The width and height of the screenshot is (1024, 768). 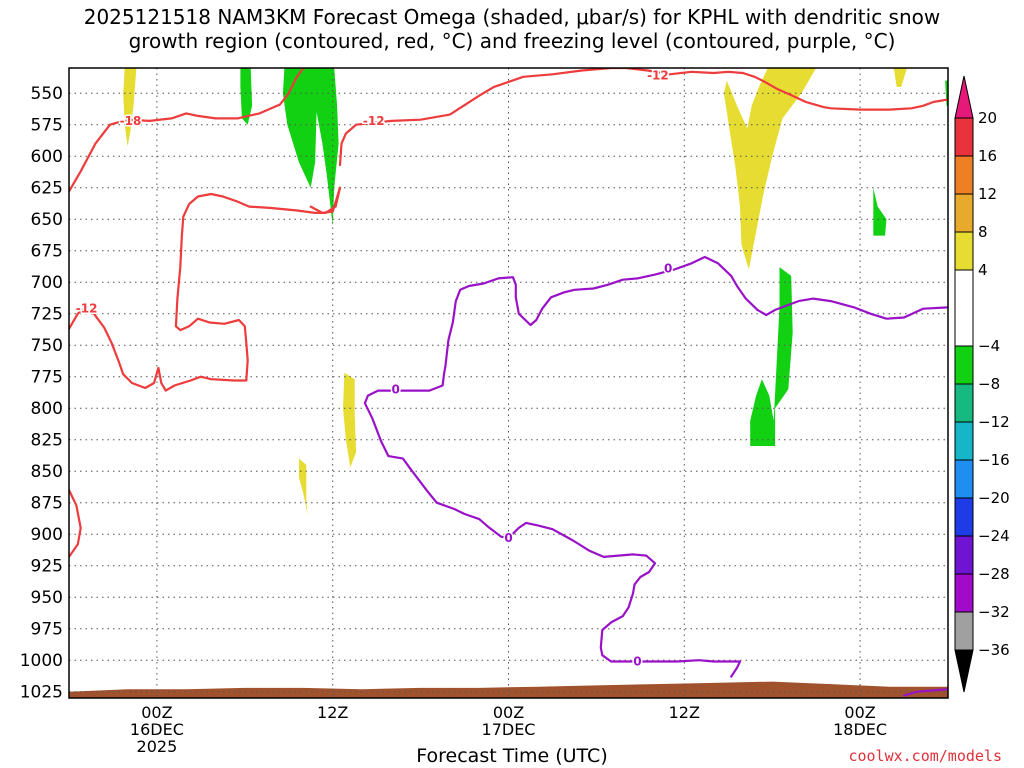 What do you see at coordinates (396, 389) in the screenshot?
I see `contour-label-5: 0` at bounding box center [396, 389].